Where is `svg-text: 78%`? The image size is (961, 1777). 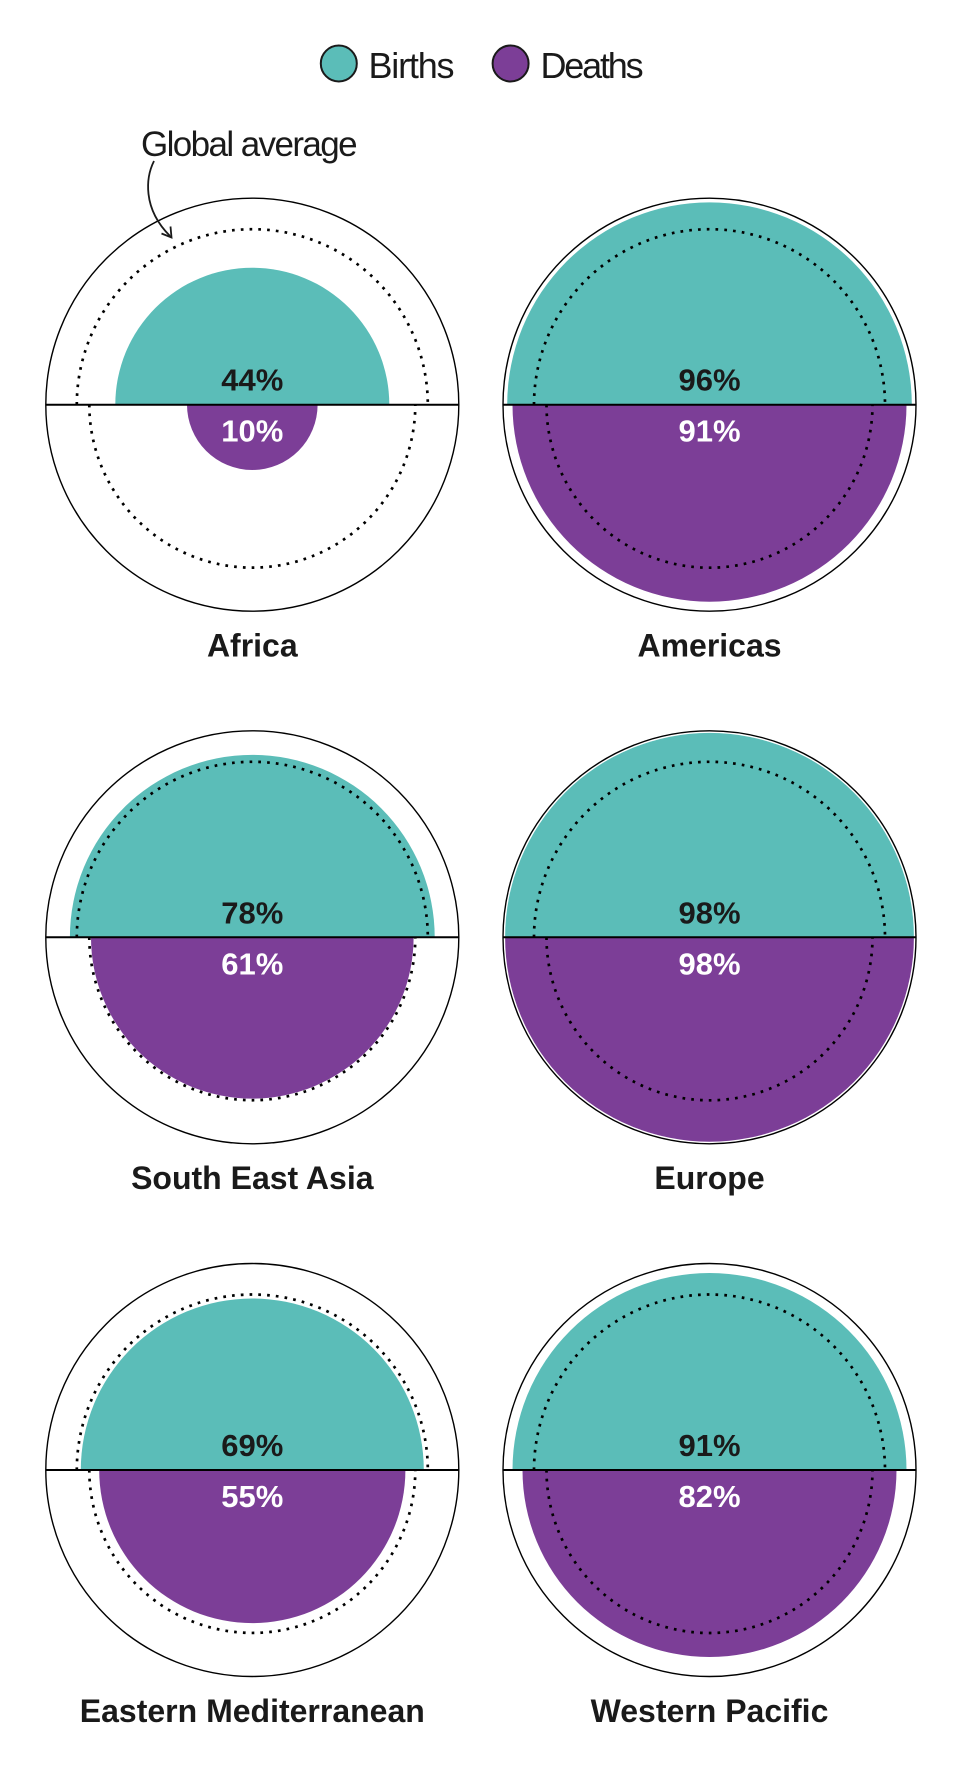
svg-text: 78% is located at coordinates (252, 912).